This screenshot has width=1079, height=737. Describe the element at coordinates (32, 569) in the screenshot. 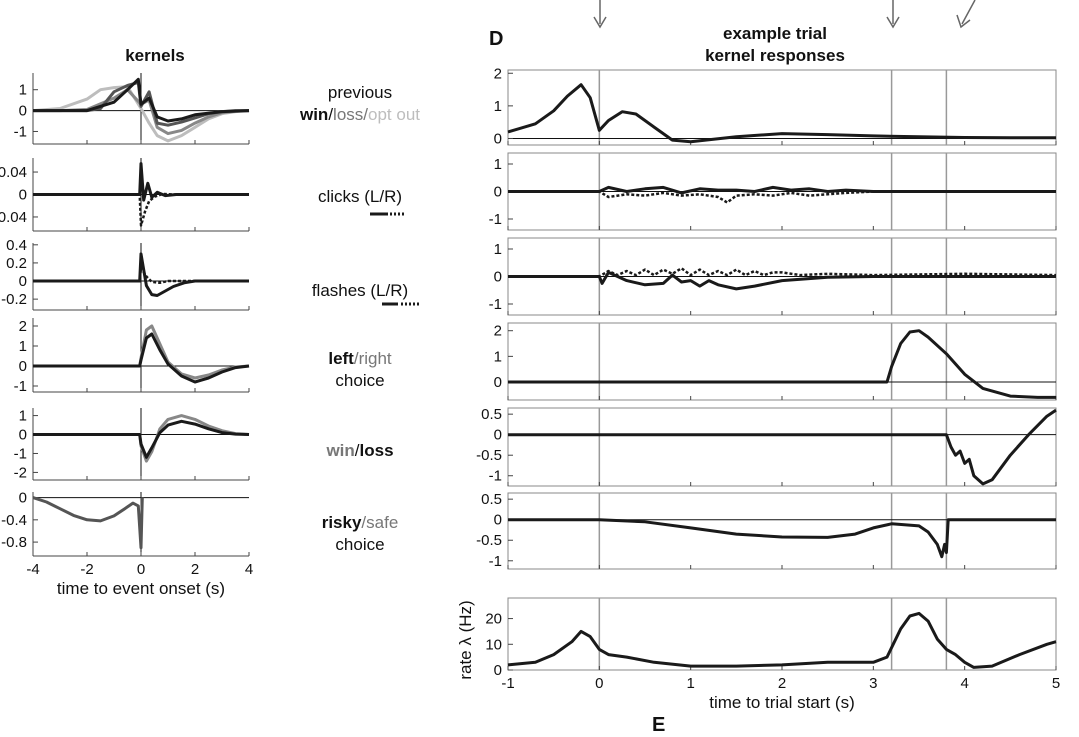

I see `x-tick-label: -4` at that location.